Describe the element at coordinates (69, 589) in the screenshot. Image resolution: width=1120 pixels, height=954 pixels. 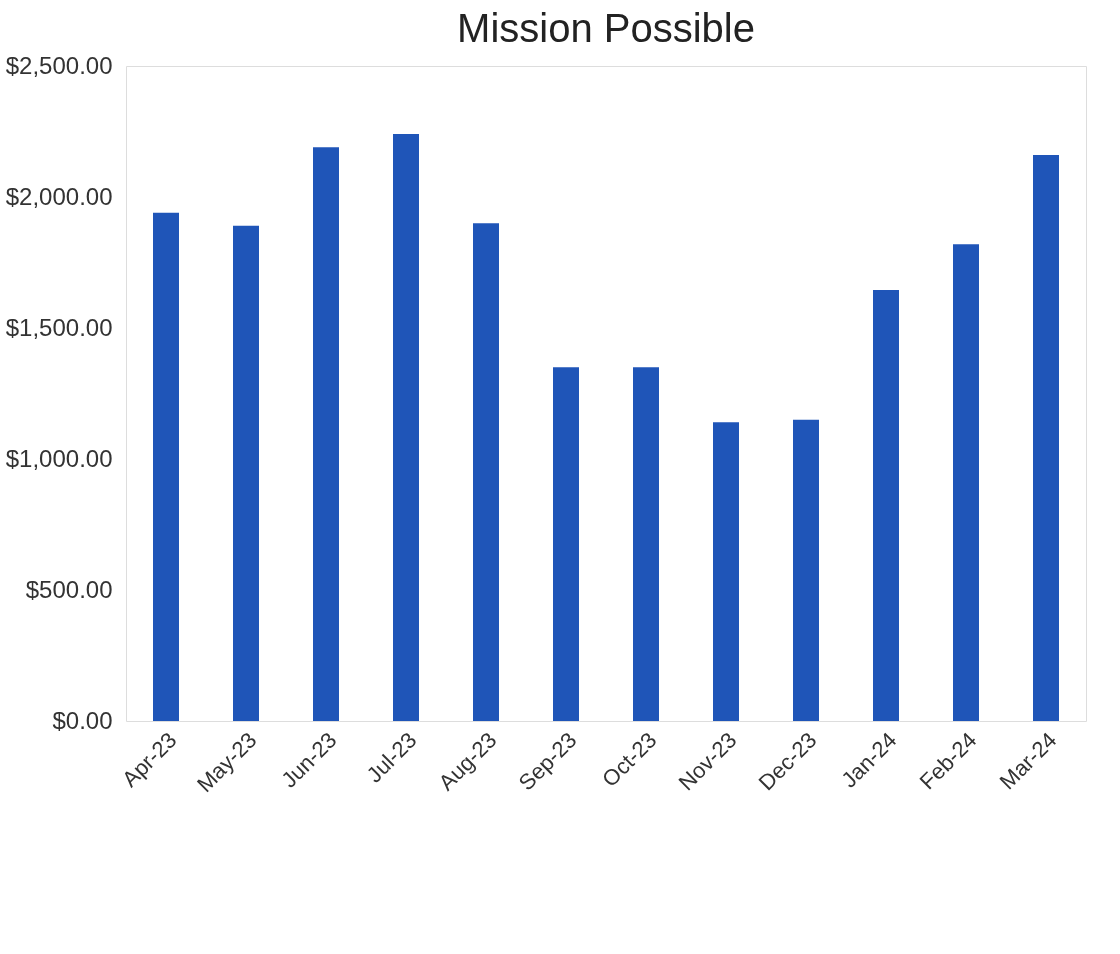
I see `y-tick-label: $500.00` at that location.